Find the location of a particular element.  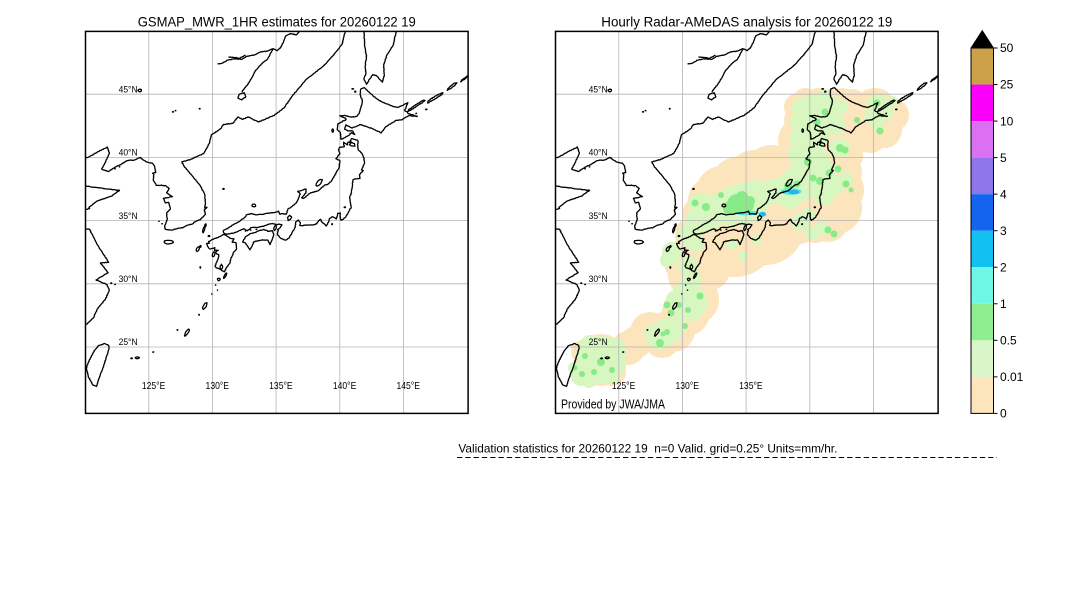

svg-text: 0 is located at coordinates (1003, 414).